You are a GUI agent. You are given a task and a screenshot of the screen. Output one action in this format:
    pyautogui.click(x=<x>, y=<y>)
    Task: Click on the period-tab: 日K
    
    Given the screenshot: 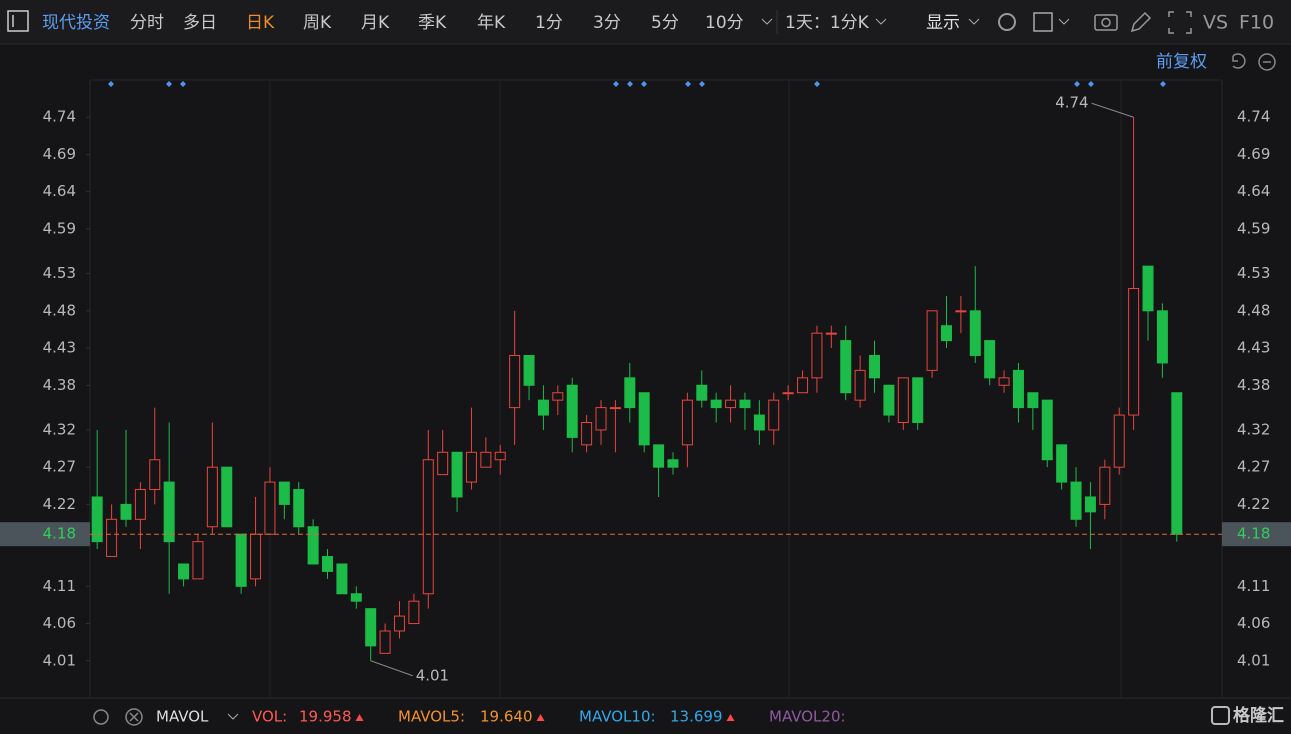 What is the action you would take?
    pyautogui.click(x=260, y=23)
    